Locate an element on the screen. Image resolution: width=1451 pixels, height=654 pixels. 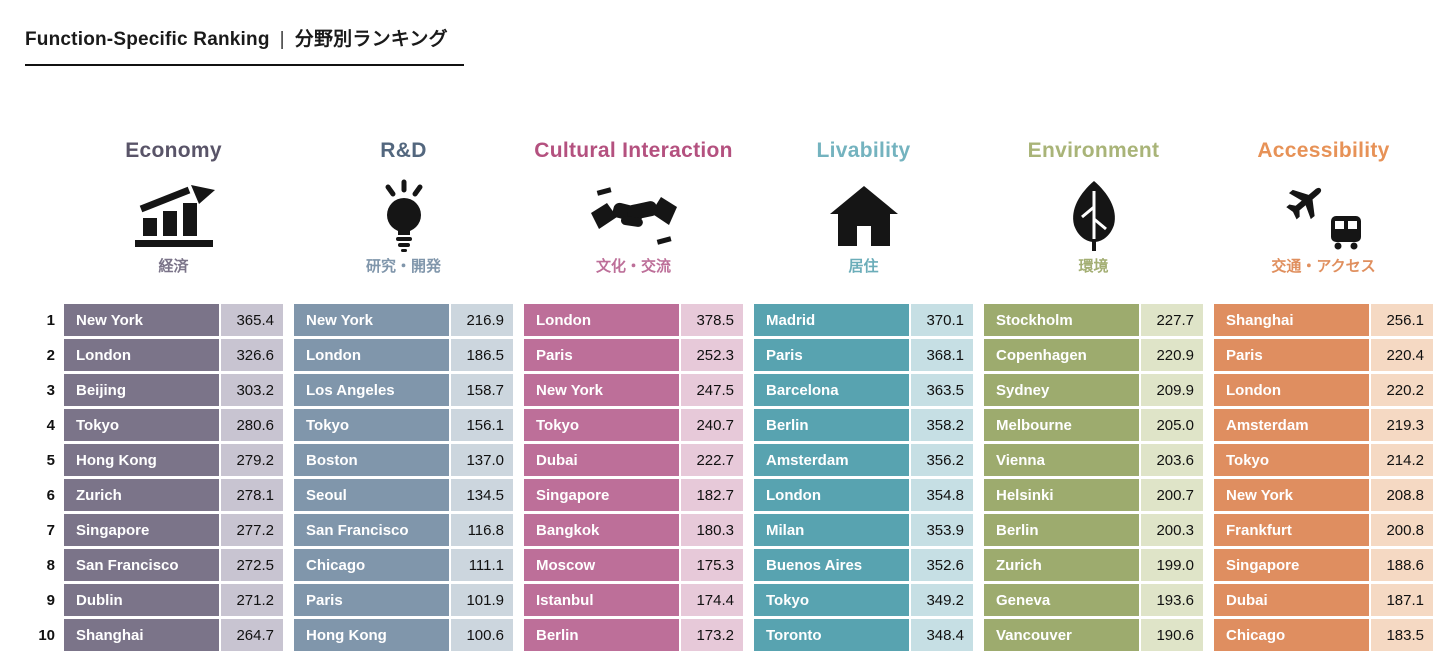
city-name: Singapore is located at coordinates (141, 530).